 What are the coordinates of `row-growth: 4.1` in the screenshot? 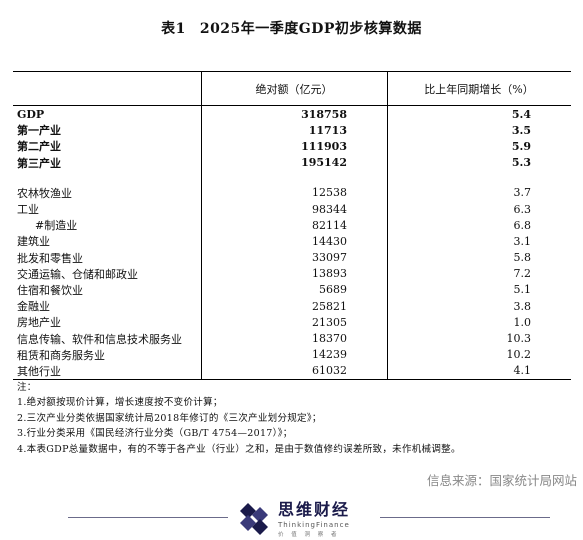 It's located at (522, 371).